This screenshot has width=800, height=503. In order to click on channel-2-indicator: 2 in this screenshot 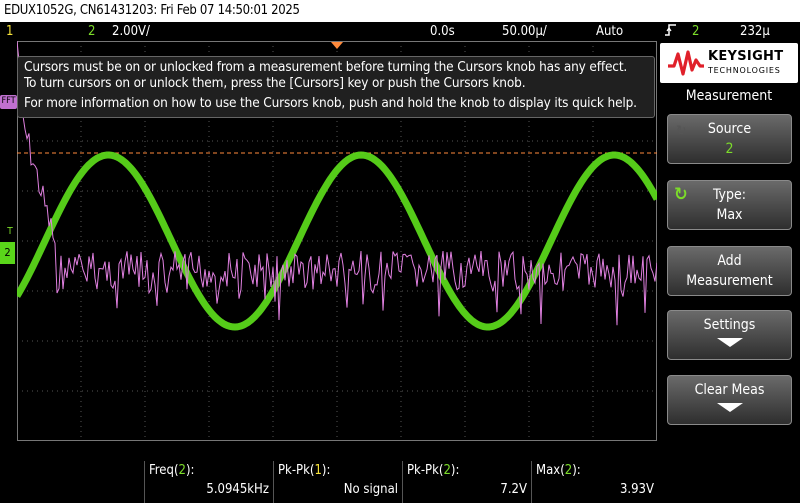, I will do `click(92, 31)`.